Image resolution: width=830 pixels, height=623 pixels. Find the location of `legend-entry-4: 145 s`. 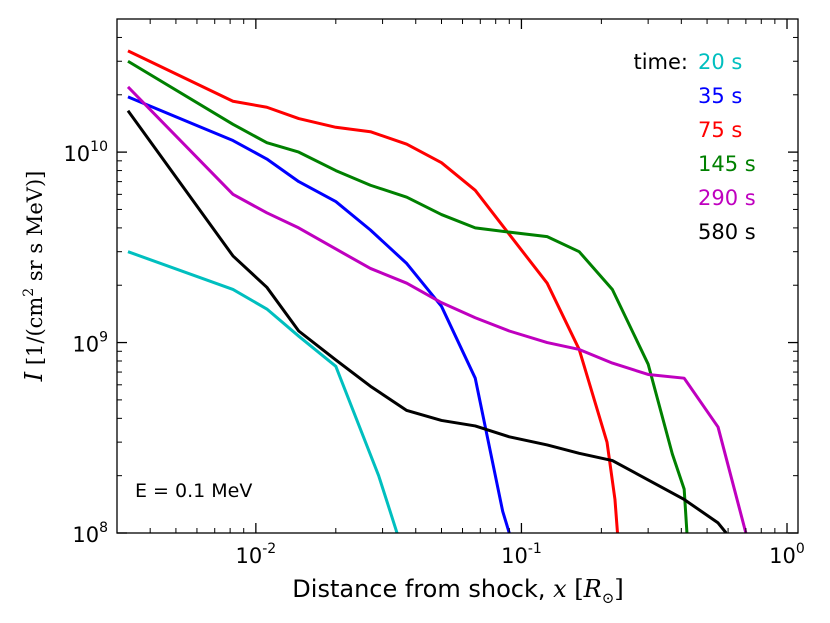

legend-entry-4: 145 s is located at coordinates (727, 164).